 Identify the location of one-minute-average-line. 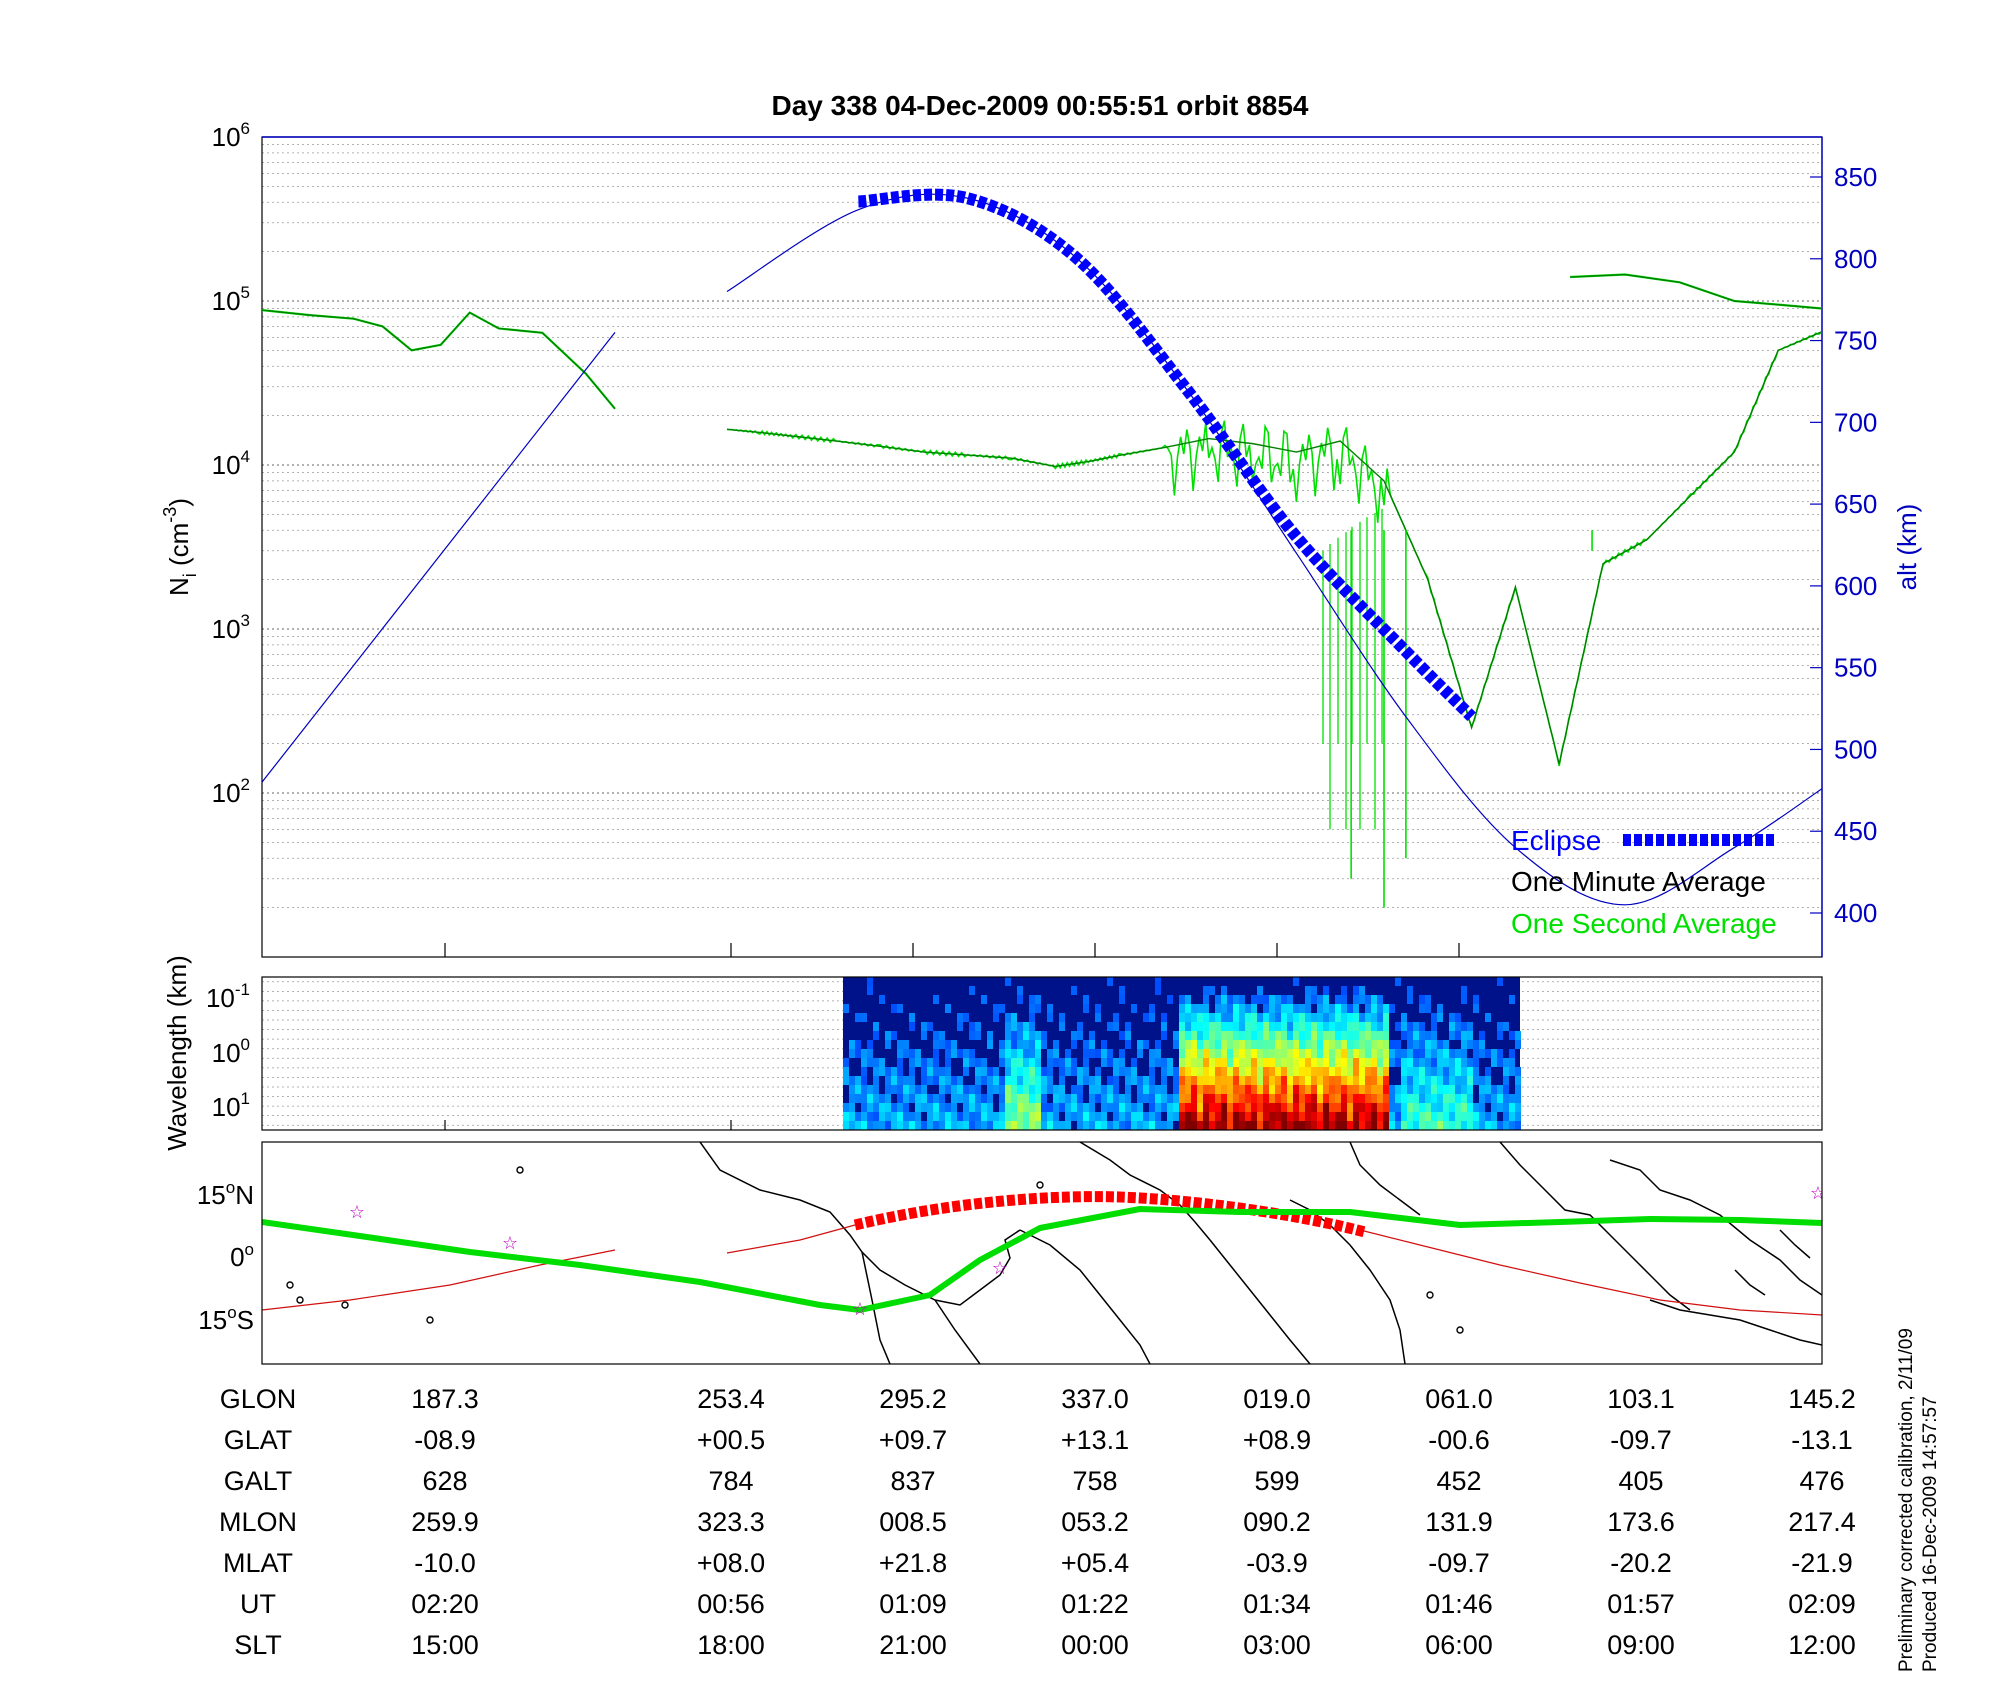
(1274, 548).